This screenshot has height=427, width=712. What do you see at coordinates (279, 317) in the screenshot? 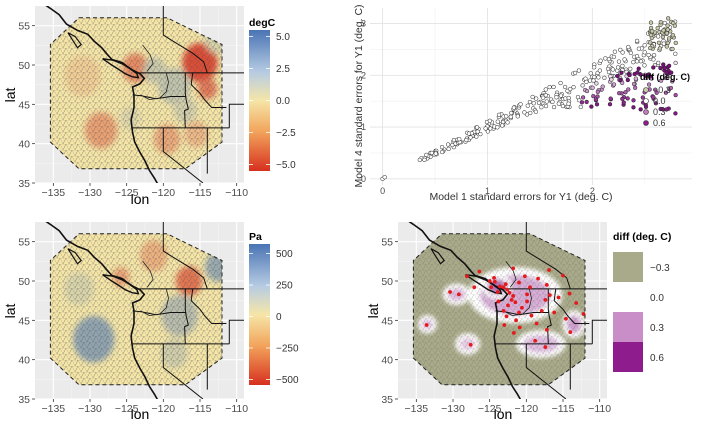
I see `legend-tick-label: 0` at bounding box center [279, 317].